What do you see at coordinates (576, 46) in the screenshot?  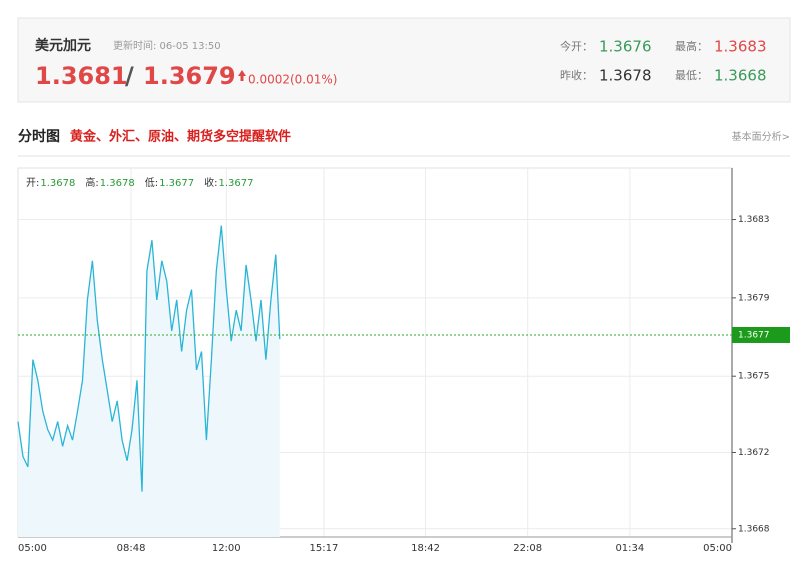 I see `stat-label: 今开：` at bounding box center [576, 46].